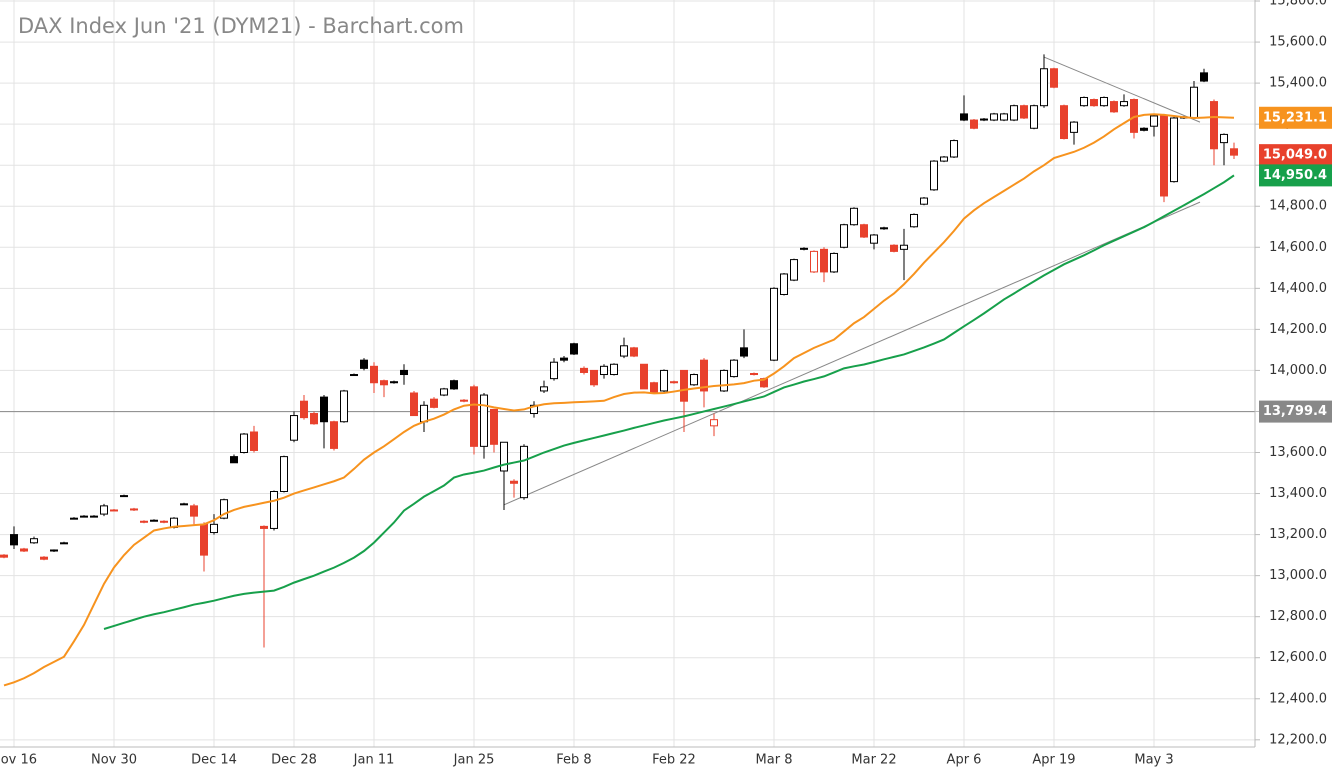 This screenshot has width=1332, height=774. Describe the element at coordinates (1298, 288) in the screenshot. I see `y-tick-label: 14,400.0` at that location.